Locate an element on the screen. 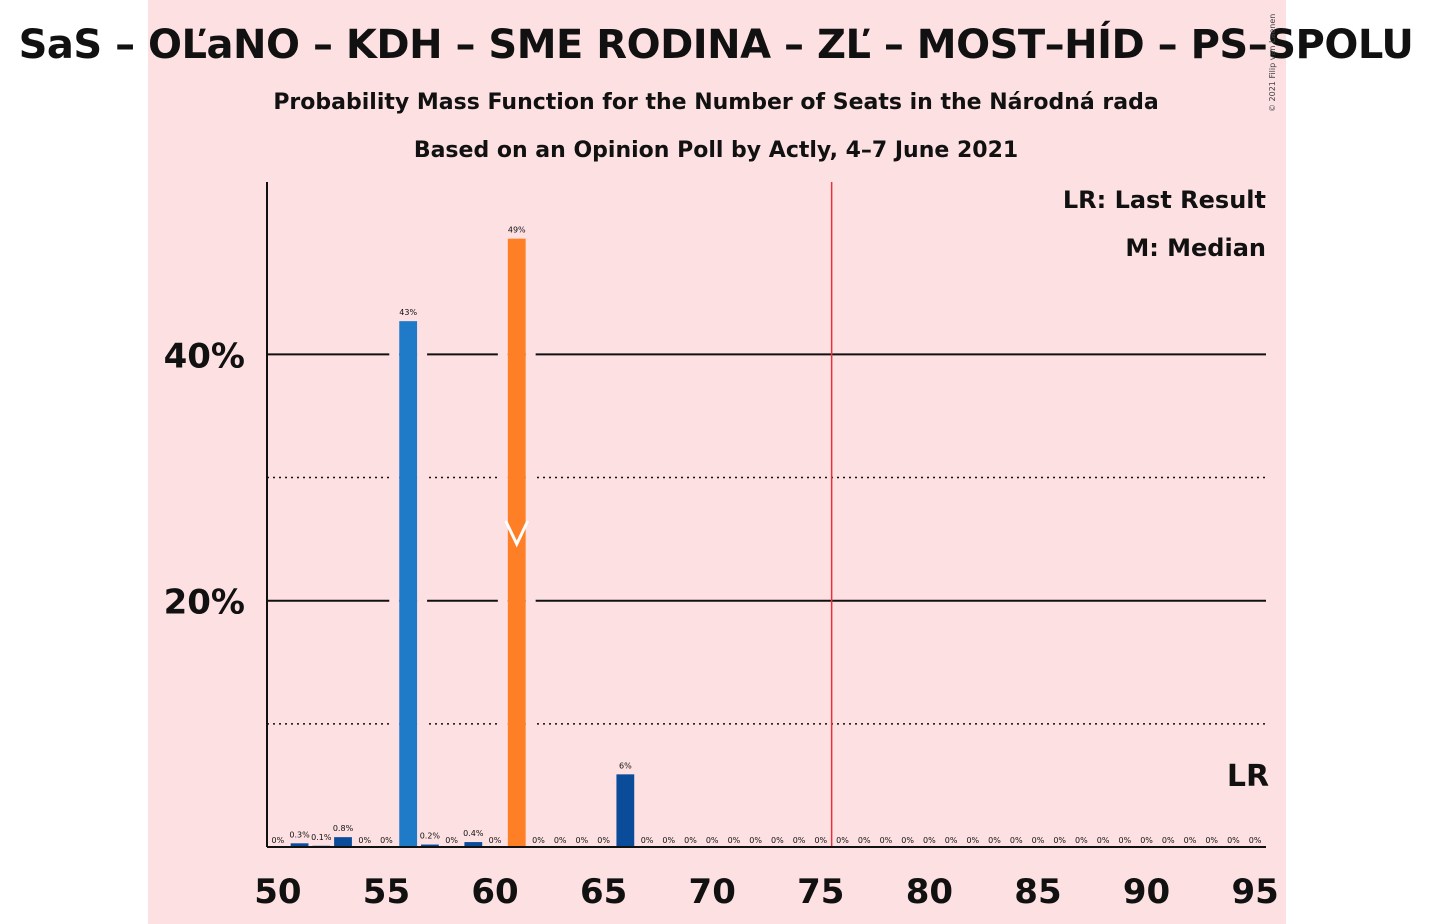  x-tick-label: 50 is located at coordinates (277, 892).